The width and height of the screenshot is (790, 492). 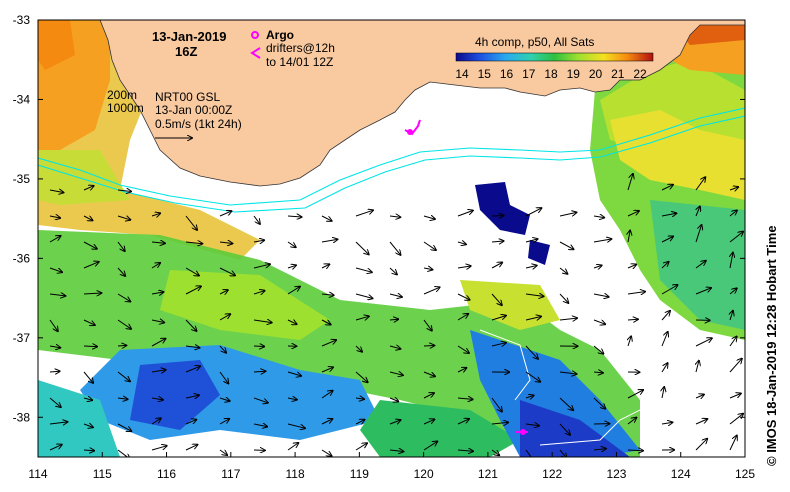 I want to click on time-label: 16Z, so click(x=186, y=51).